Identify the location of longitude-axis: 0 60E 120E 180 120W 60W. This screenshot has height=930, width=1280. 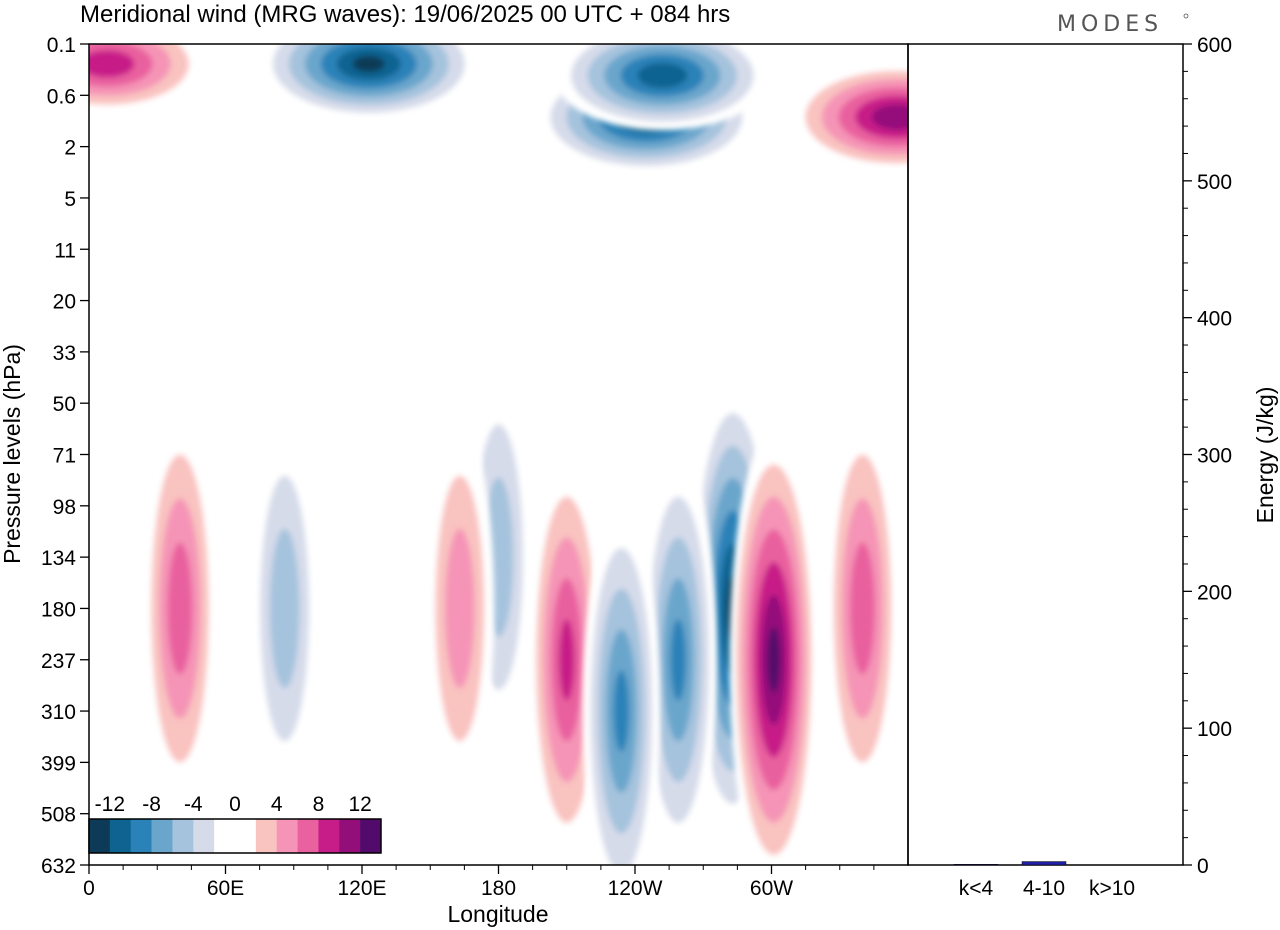
(479, 882).